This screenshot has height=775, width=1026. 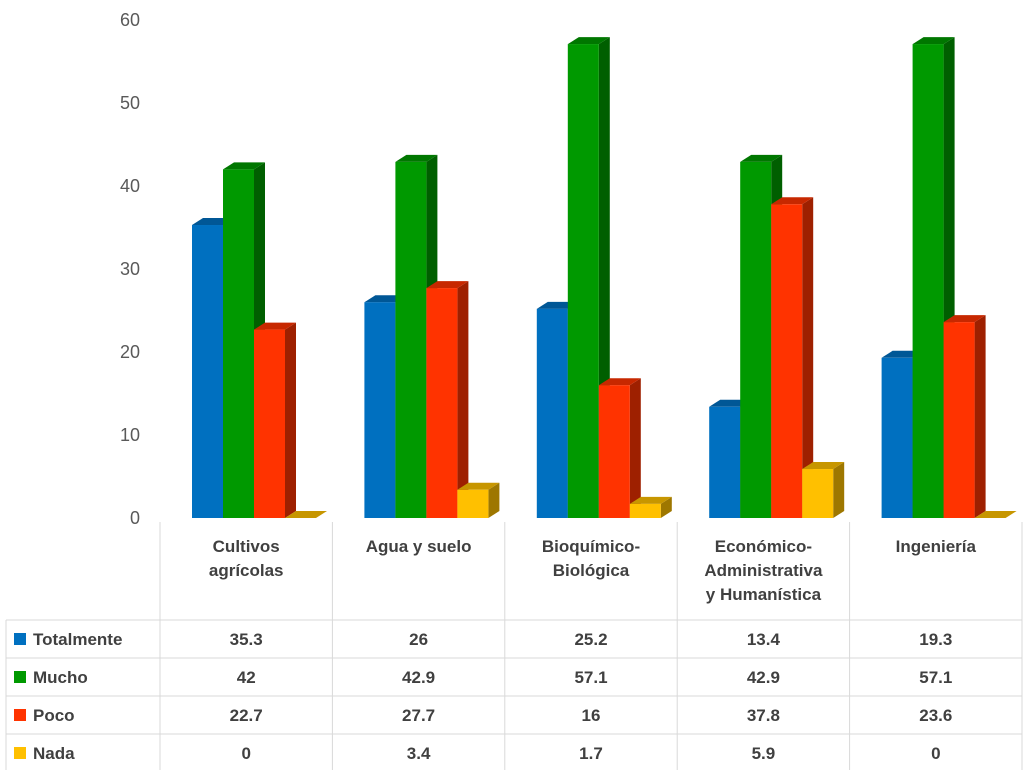 I want to click on y-tick-label: 40, so click(x=130, y=186).